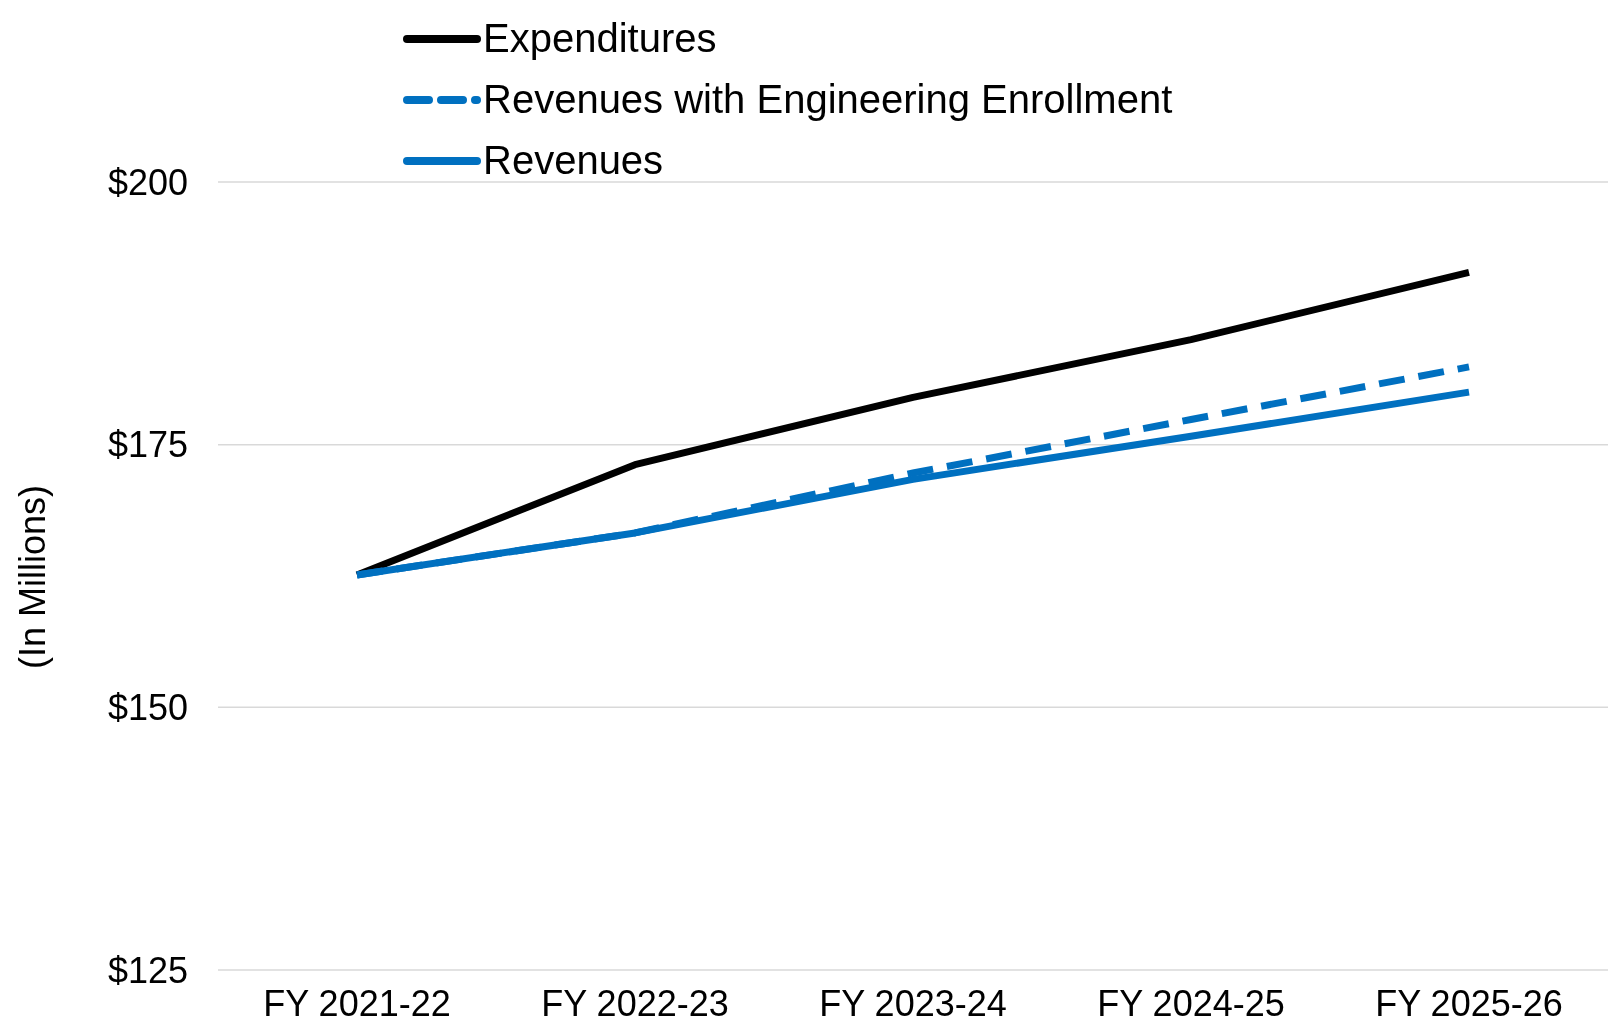 Image resolution: width=1617 pixels, height=1032 pixels. I want to click on x-tick-label: FY 2025-26, so click(1469, 1003).